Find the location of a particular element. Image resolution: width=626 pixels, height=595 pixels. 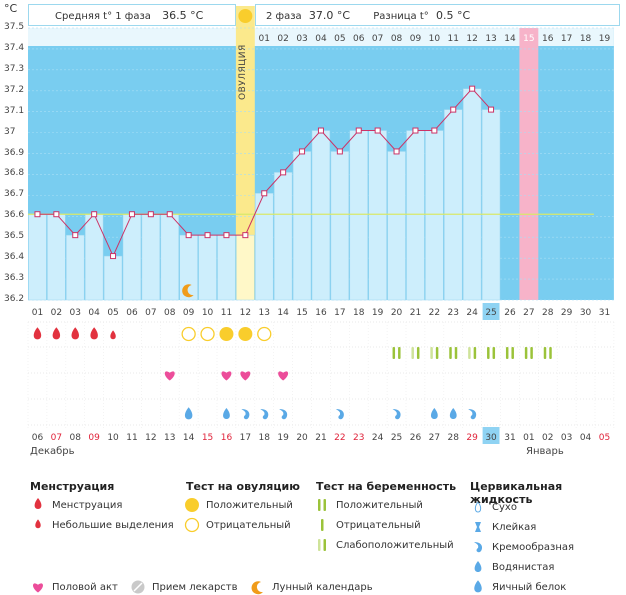

y-tick-label: 37 is located at coordinates (10, 131).